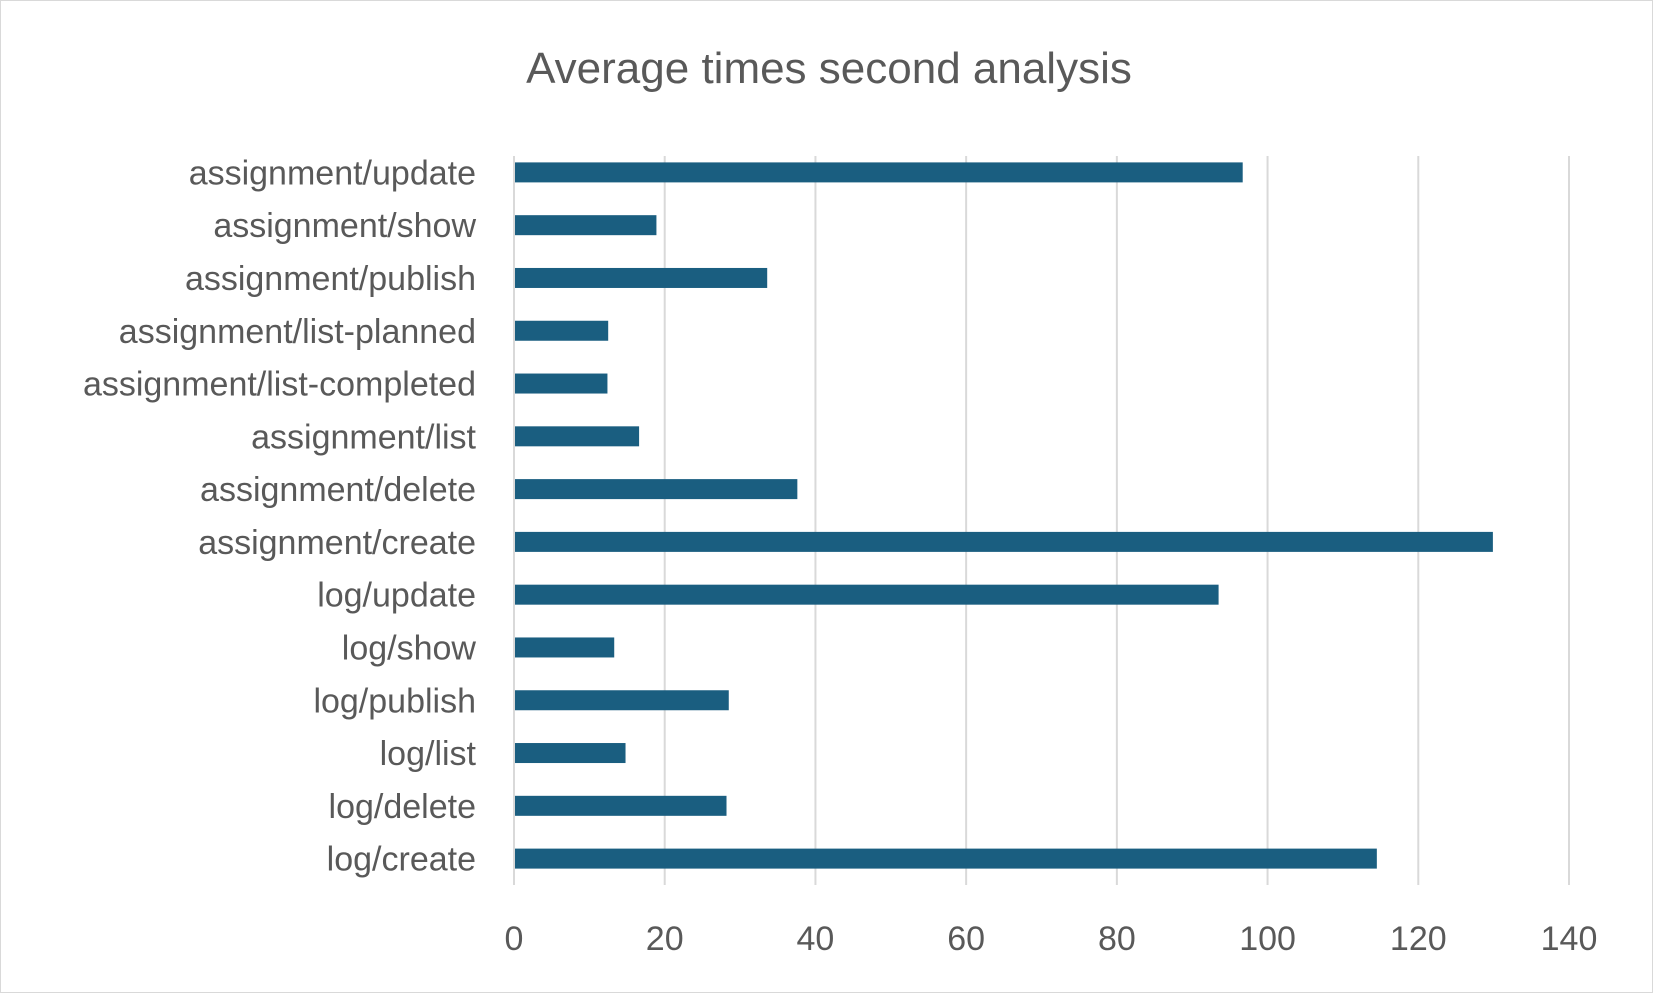  Describe the element at coordinates (966, 939) in the screenshot. I see `x-tick-label: 60` at that location.